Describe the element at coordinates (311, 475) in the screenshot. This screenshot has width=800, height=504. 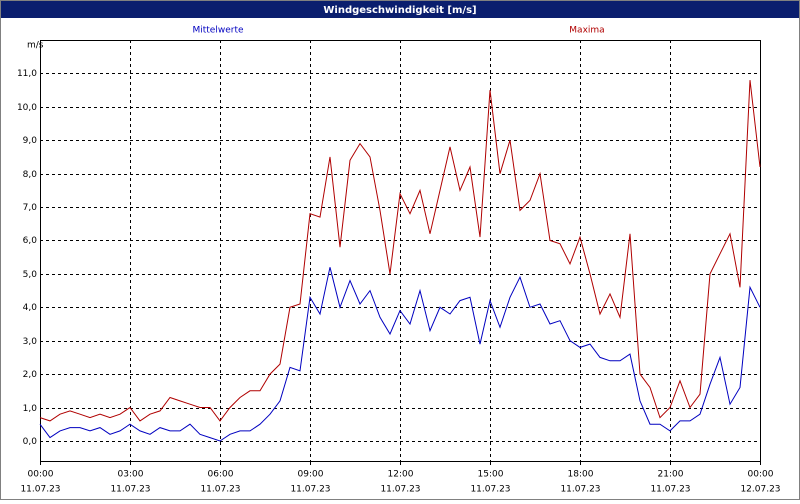
I see `x-tick-label: 09:00` at that location.